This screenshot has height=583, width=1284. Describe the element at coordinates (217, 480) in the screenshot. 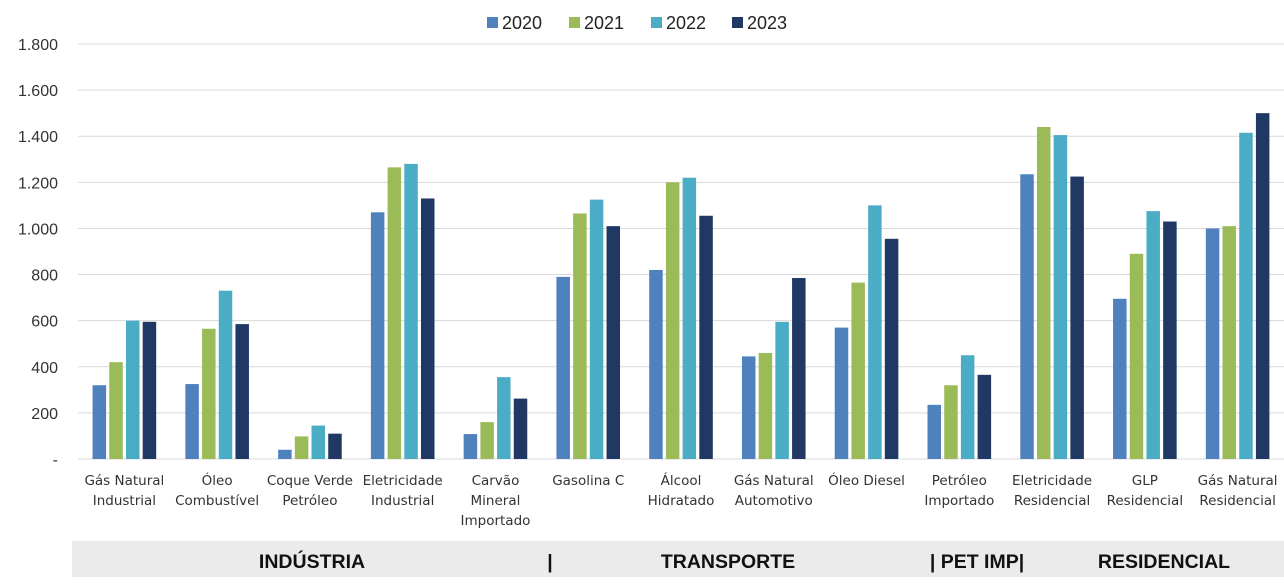

I see `category-label: Óleo` at that location.